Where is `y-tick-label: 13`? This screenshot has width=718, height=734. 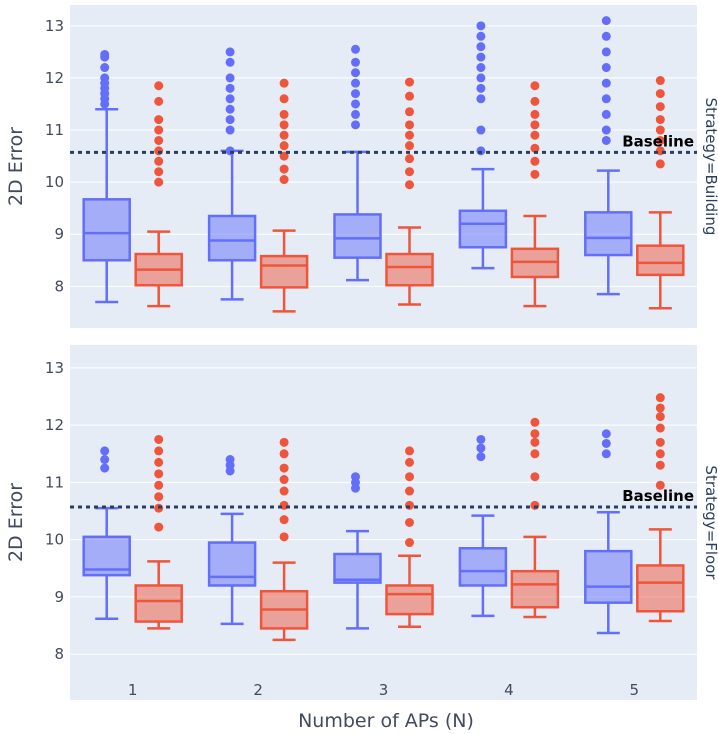 y-tick-label: 13 is located at coordinates (54, 368).